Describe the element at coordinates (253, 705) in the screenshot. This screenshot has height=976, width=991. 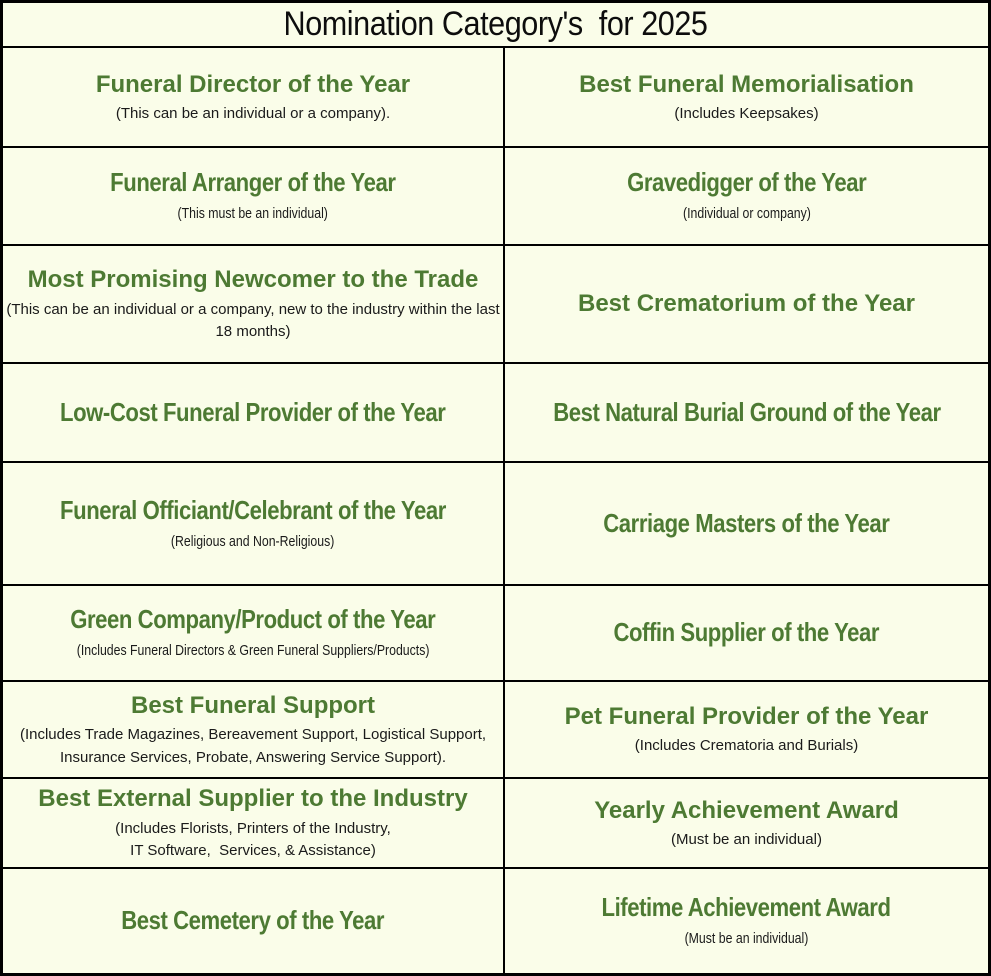
I see `category-title: Best Funeral Support` at that location.